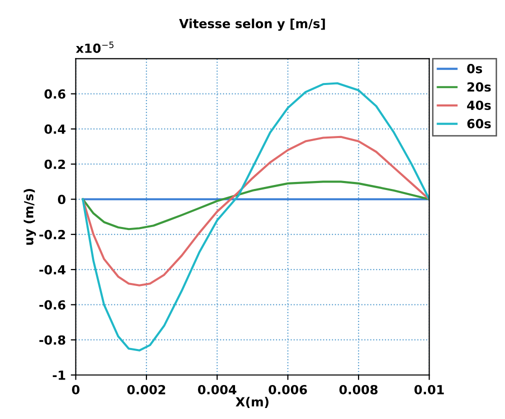 The height and width of the screenshot is (419, 505). I want to click on x-tick-label: 0.01, so click(429, 389).